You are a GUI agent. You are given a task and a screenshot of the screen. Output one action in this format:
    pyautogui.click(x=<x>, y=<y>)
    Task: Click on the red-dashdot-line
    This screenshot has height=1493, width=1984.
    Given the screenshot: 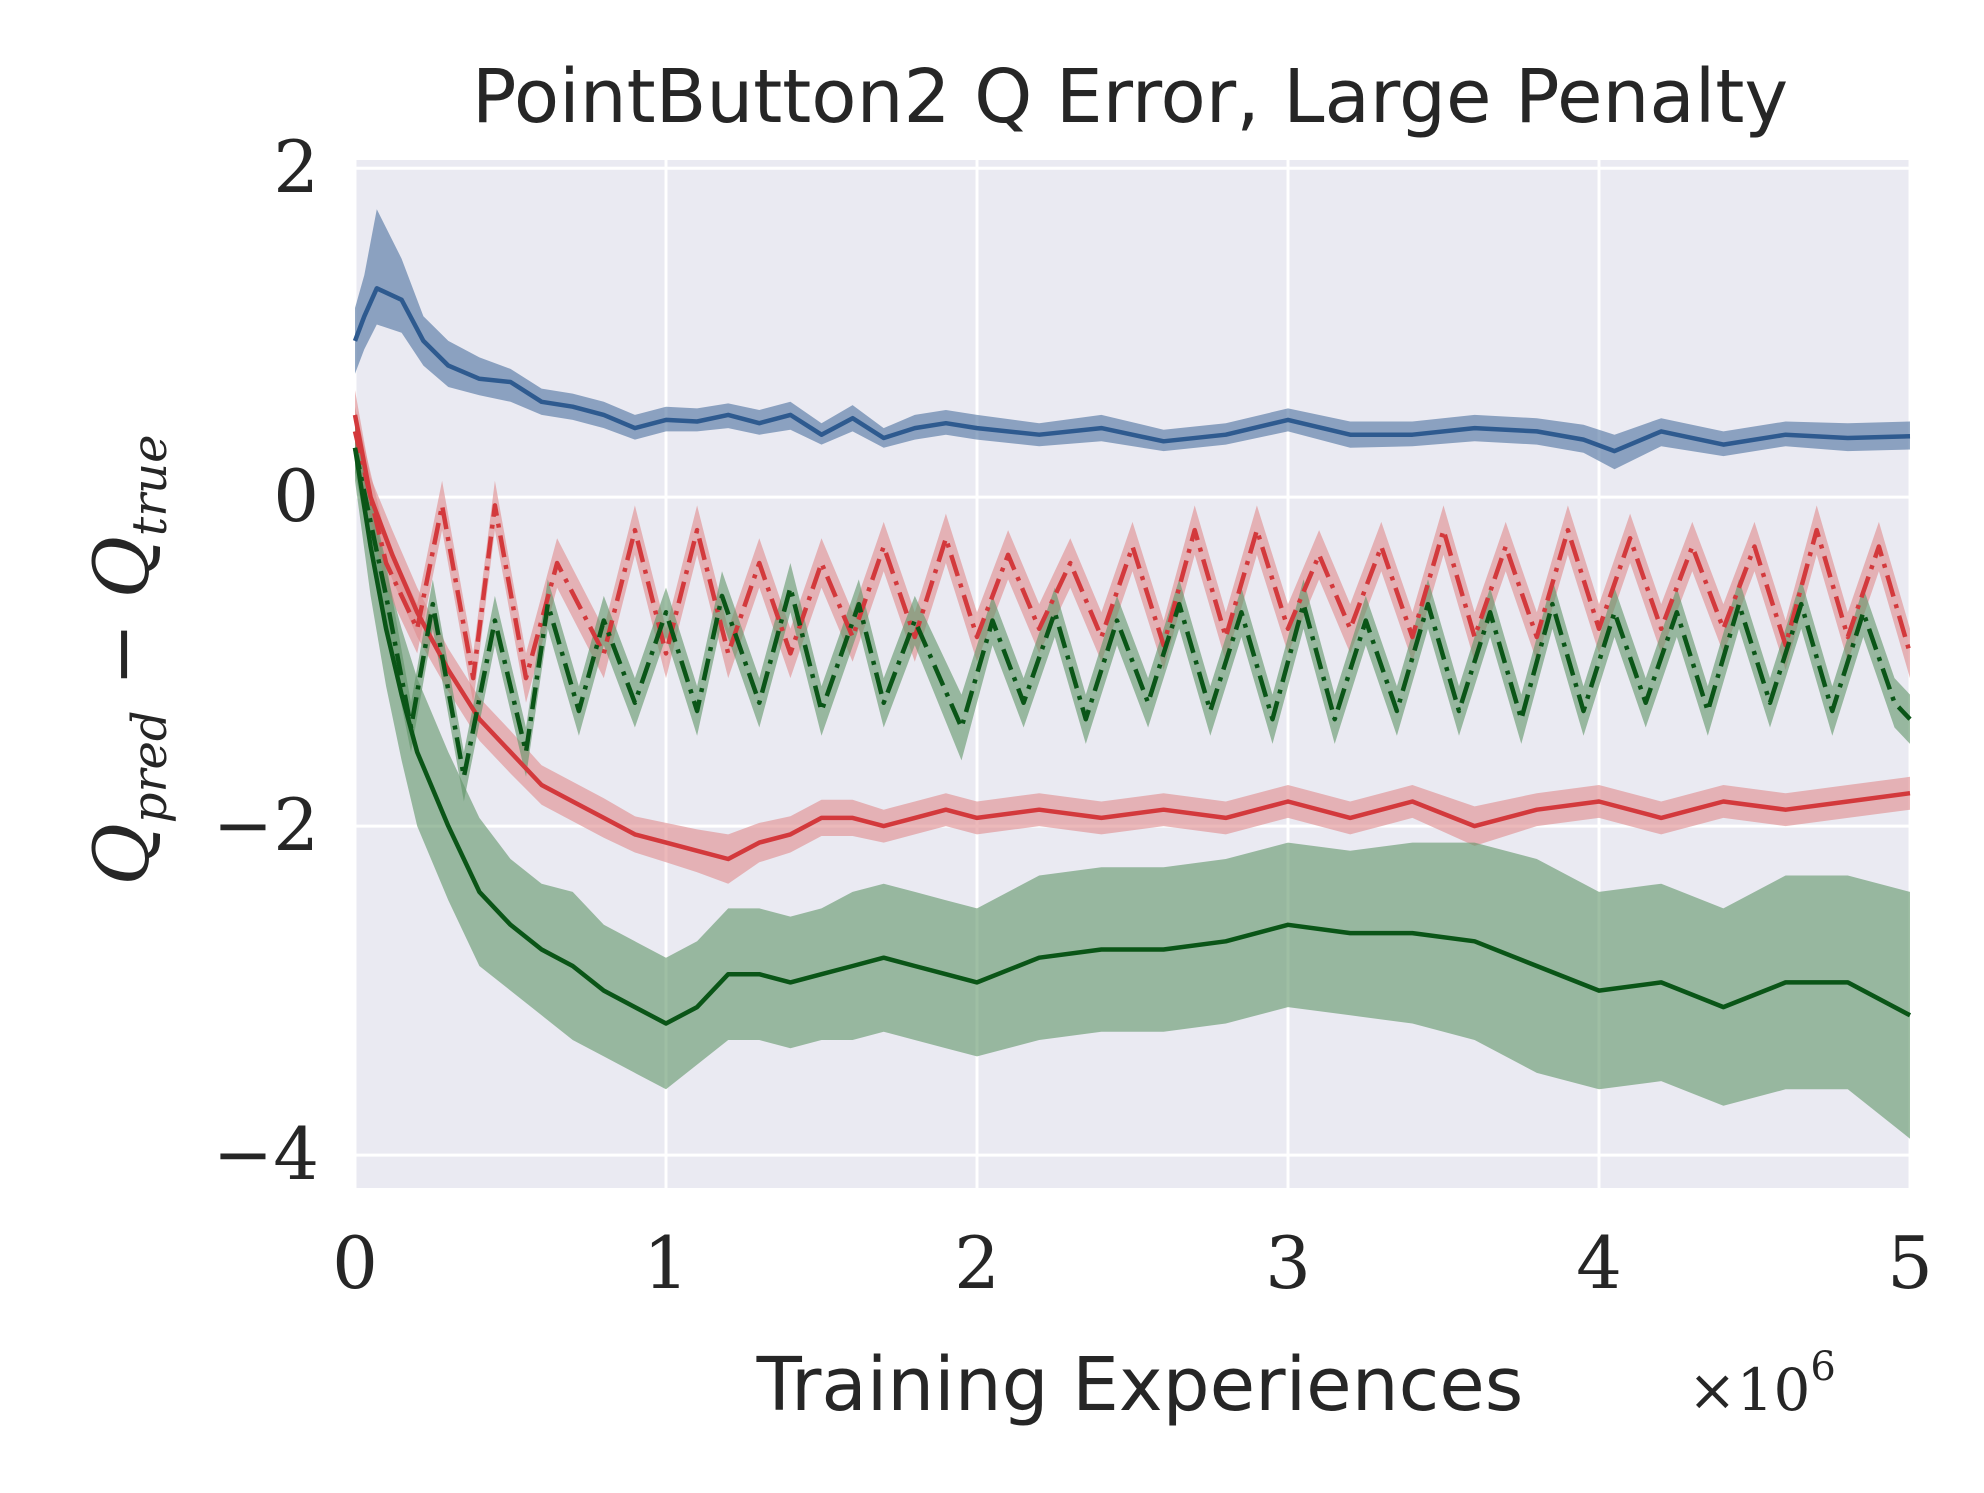 What is the action you would take?
    pyautogui.click(x=1132, y=555)
    